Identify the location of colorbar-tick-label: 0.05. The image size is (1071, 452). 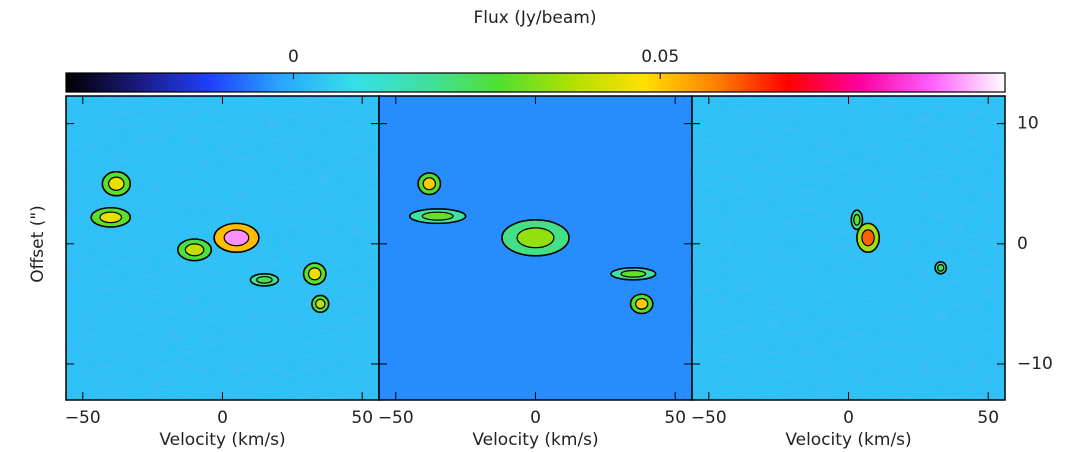
(660, 57).